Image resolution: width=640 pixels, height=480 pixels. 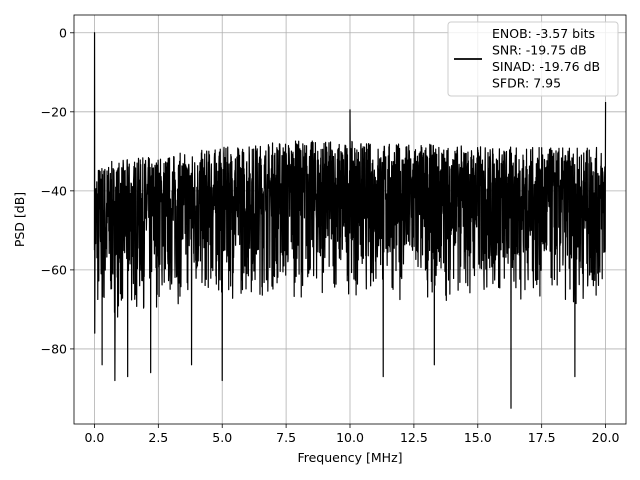 I want to click on y-axis: 0 −20 −40 −60 −80, so click(x=57, y=190).